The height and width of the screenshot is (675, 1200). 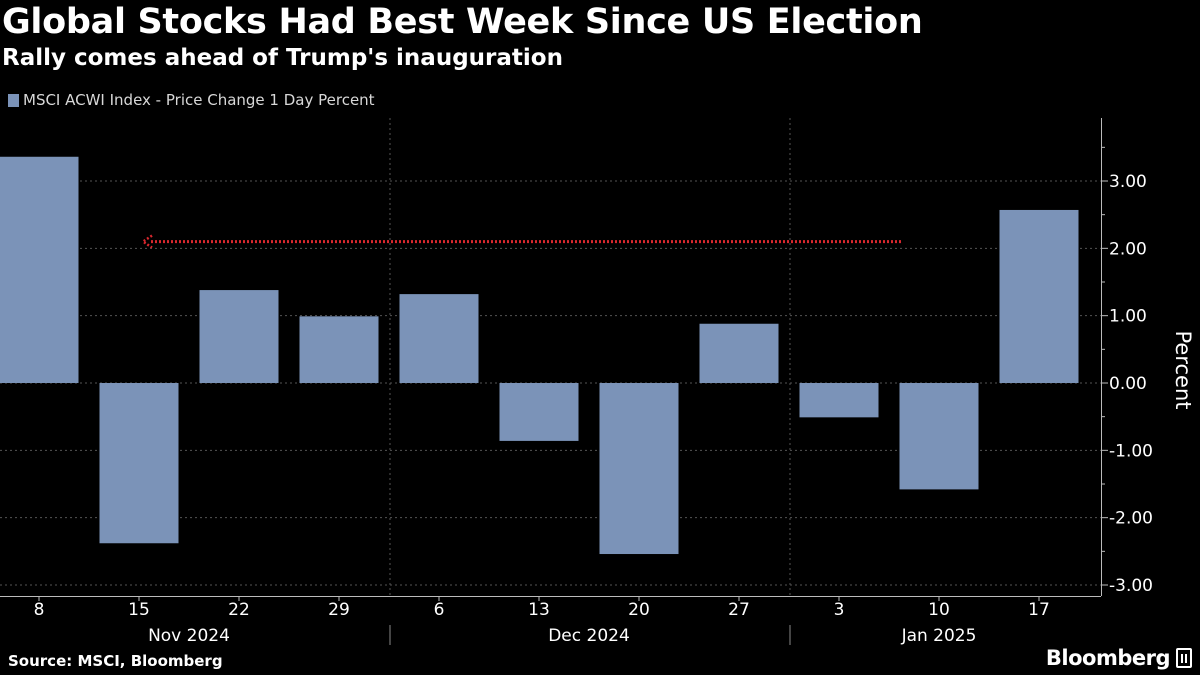 I want to click on x-tick-label: 29, so click(x=339, y=610).